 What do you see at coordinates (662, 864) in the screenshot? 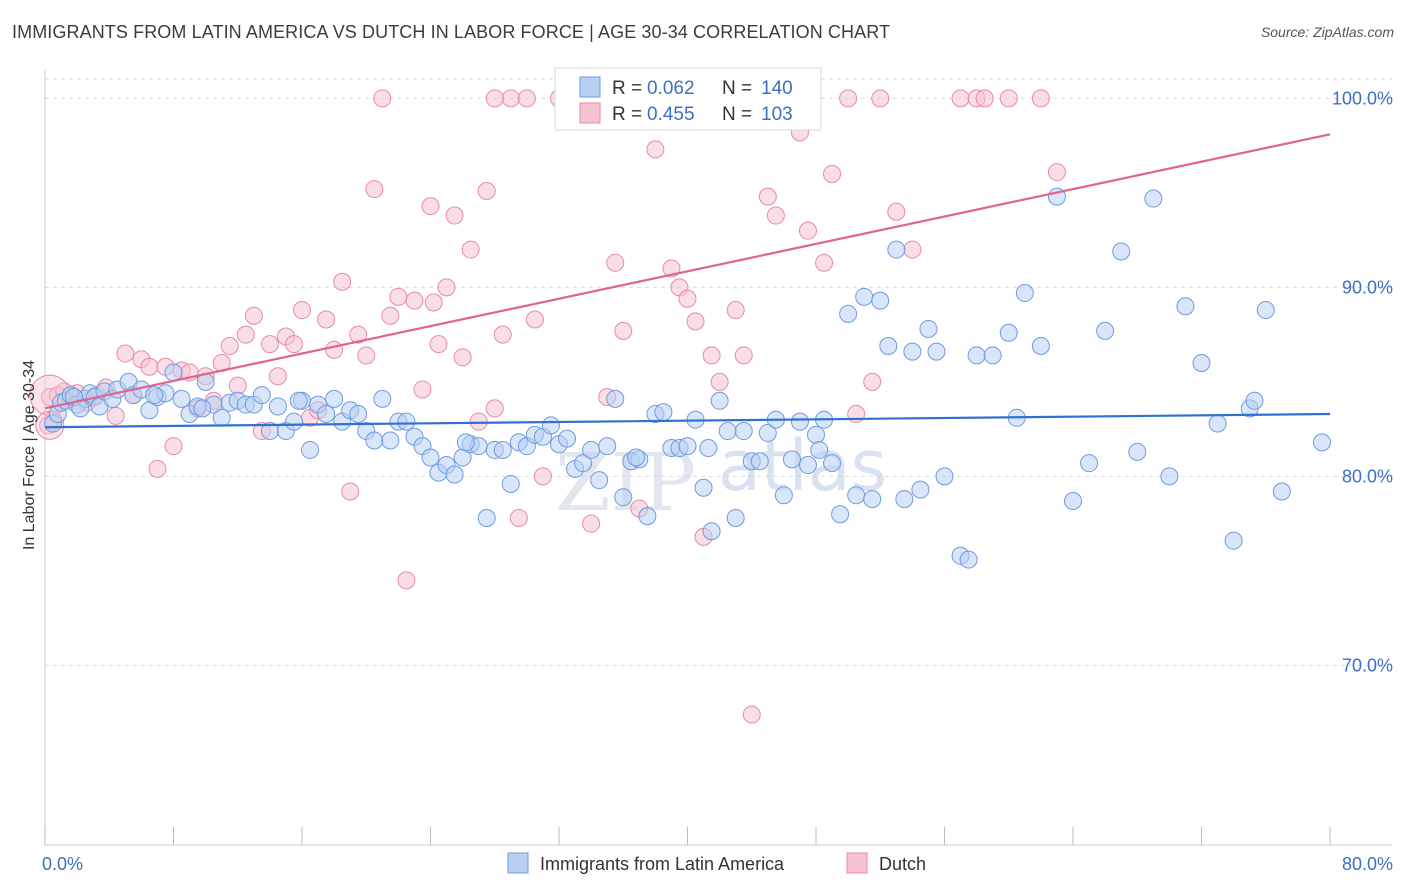
I see `bottom-legend-label-1: Immigrants from Latin America` at bounding box center [662, 864].